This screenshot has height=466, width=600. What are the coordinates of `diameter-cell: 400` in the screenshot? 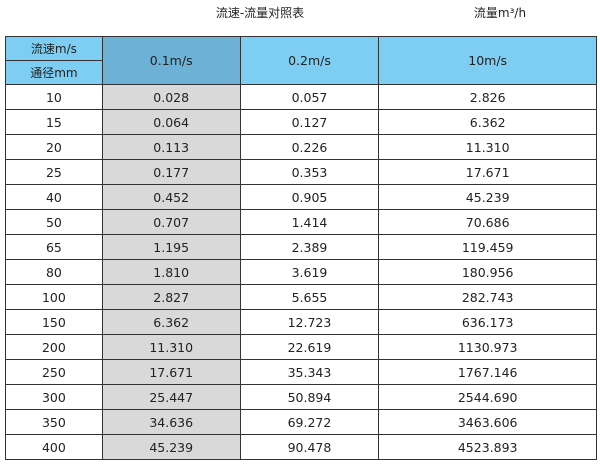 It's located at (54, 447).